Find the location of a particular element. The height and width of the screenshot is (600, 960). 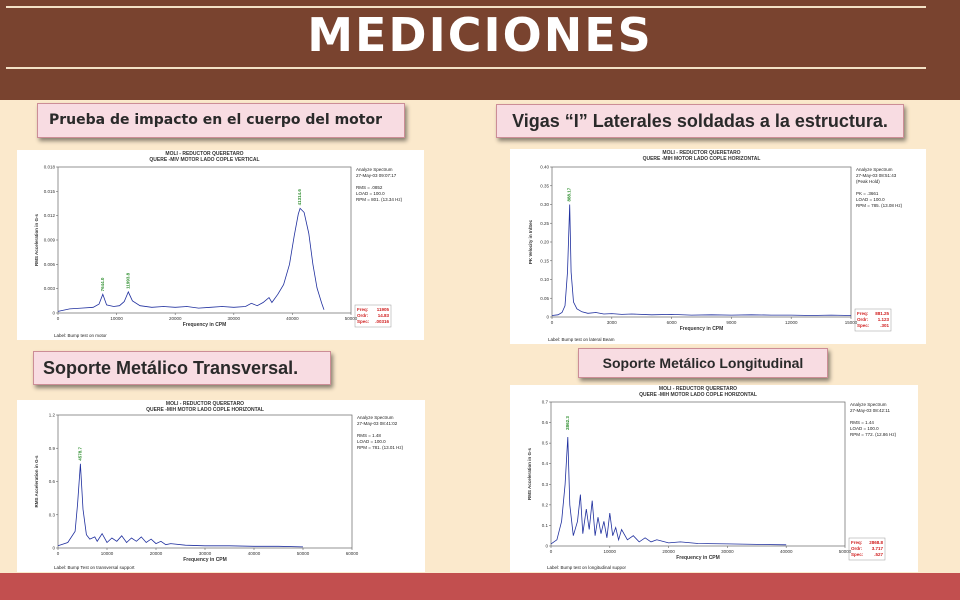

x-tick-label: 60000 is located at coordinates (352, 553).